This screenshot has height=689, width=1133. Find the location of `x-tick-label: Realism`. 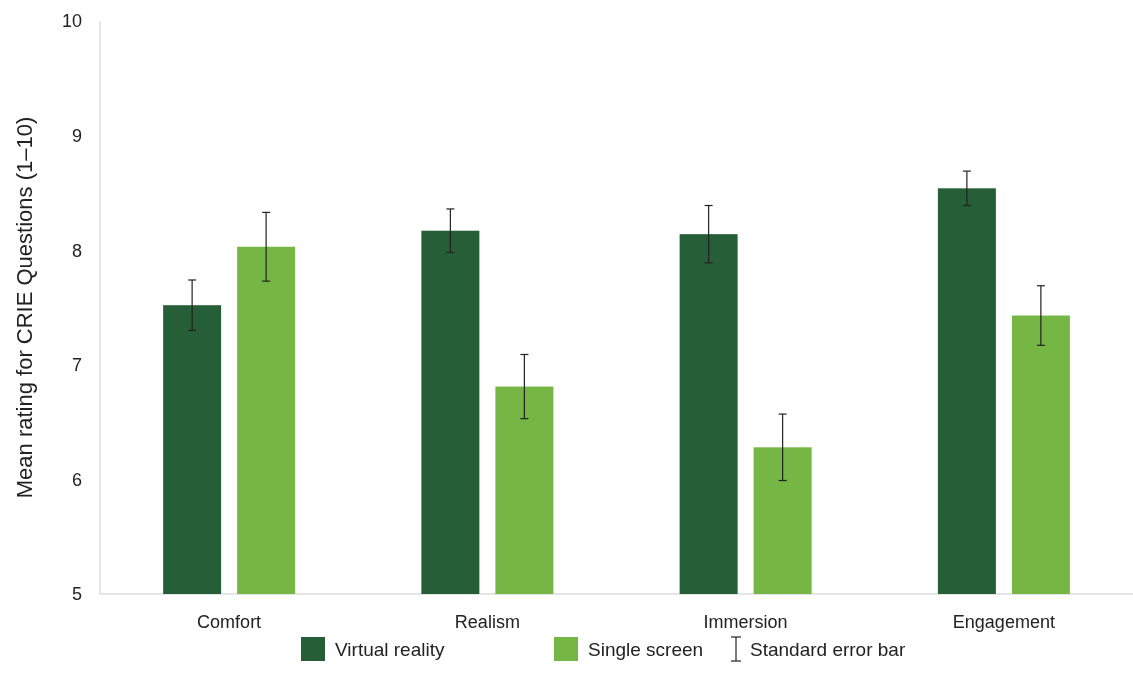

x-tick-label: Realism is located at coordinates (487, 622).